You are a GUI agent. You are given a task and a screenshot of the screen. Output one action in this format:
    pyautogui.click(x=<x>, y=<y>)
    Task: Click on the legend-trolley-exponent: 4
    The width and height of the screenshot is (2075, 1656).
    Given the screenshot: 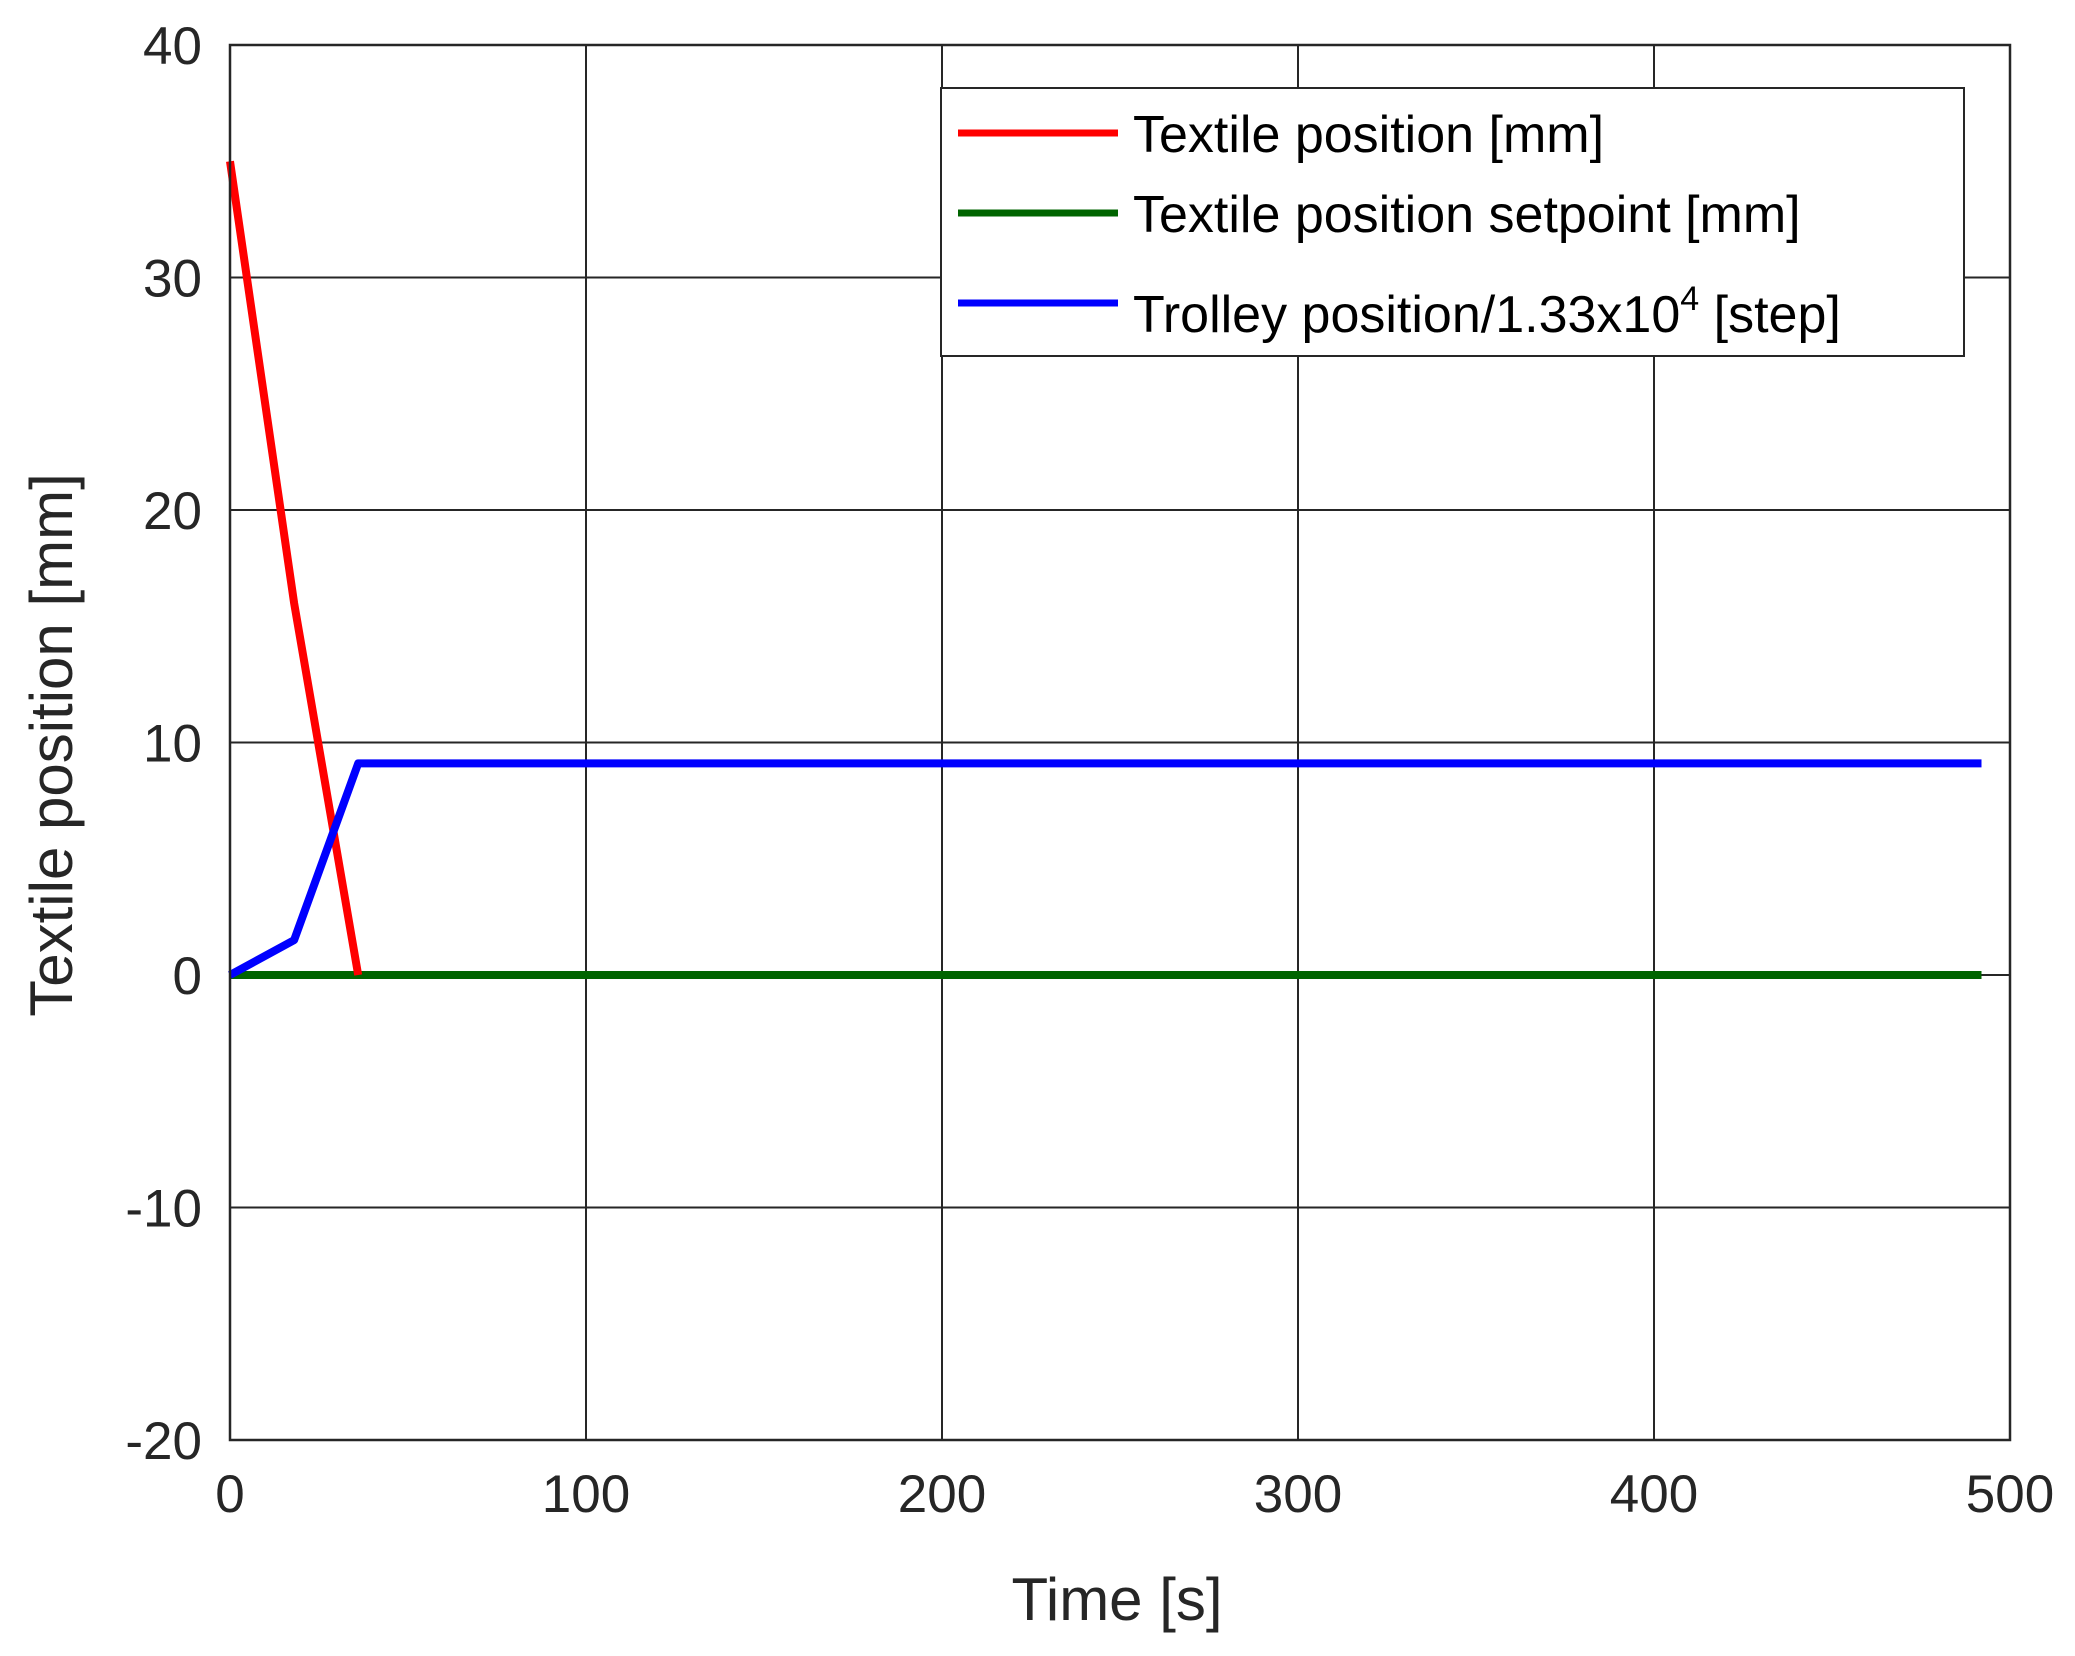 What is the action you would take?
    pyautogui.click(x=1689, y=299)
    